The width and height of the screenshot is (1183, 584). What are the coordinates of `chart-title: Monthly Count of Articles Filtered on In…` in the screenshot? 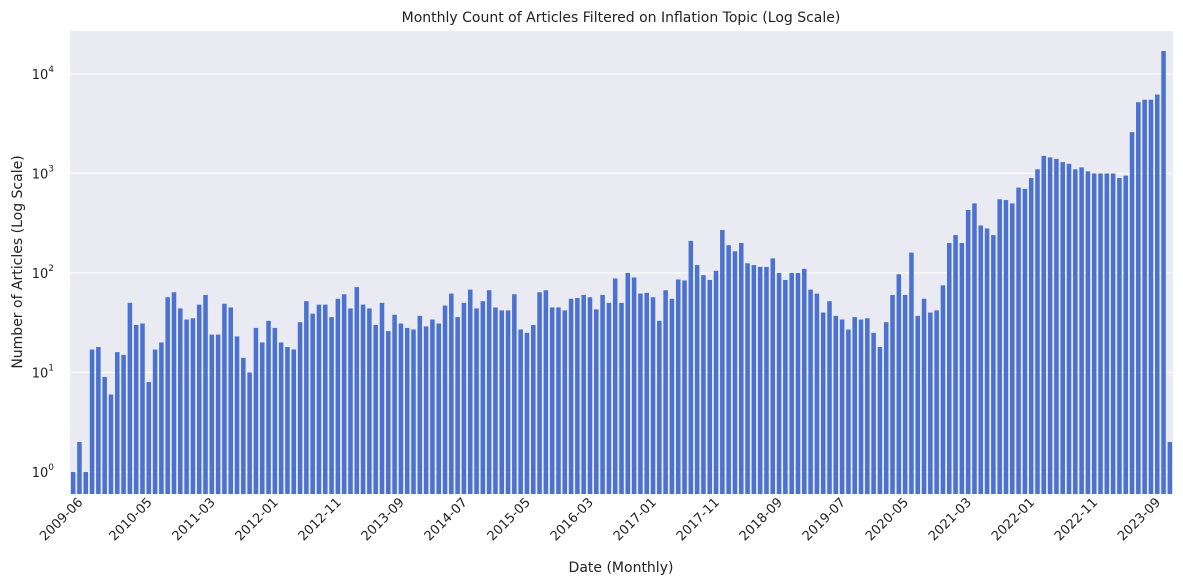 It's located at (621, 18).